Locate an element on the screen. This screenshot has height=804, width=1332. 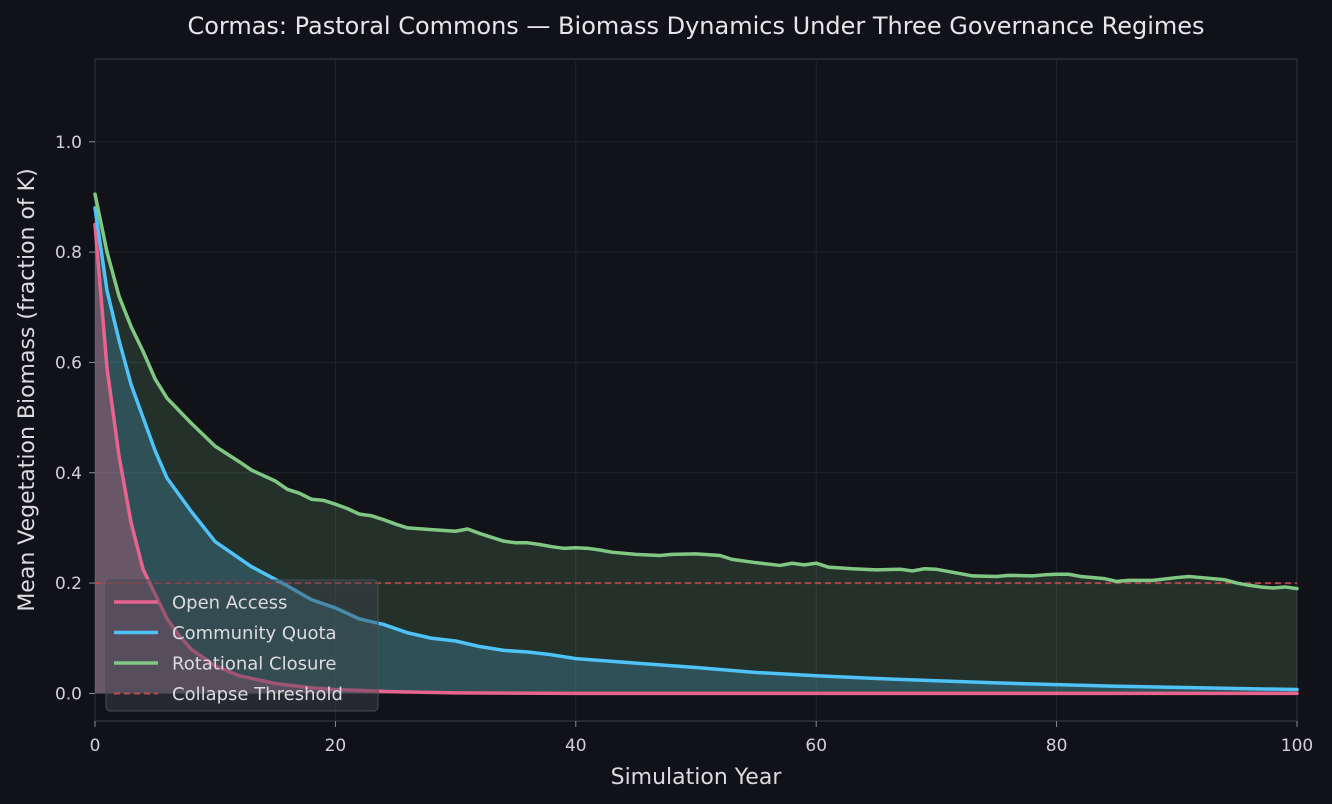
legend-box is located at coordinates (242, 645).